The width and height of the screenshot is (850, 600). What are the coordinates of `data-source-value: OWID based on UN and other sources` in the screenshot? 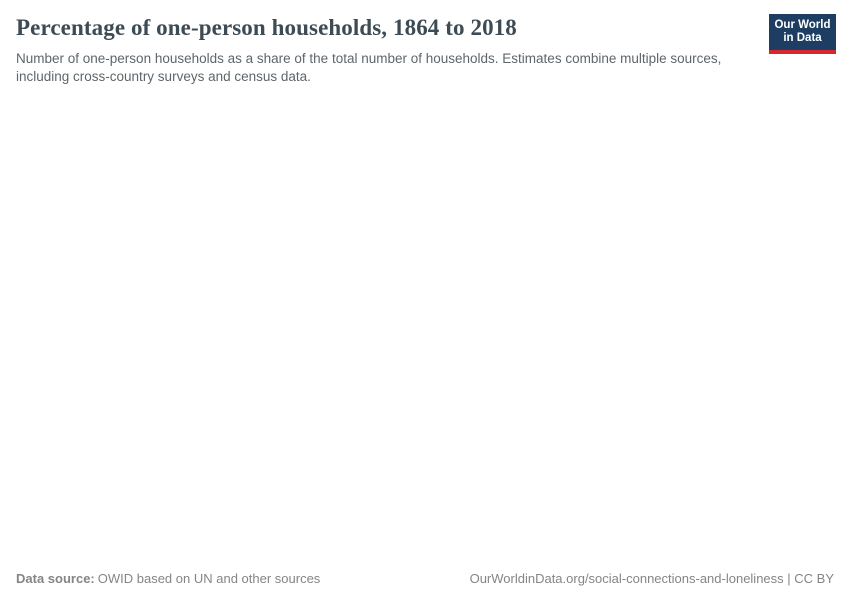 It's located at (209, 578).